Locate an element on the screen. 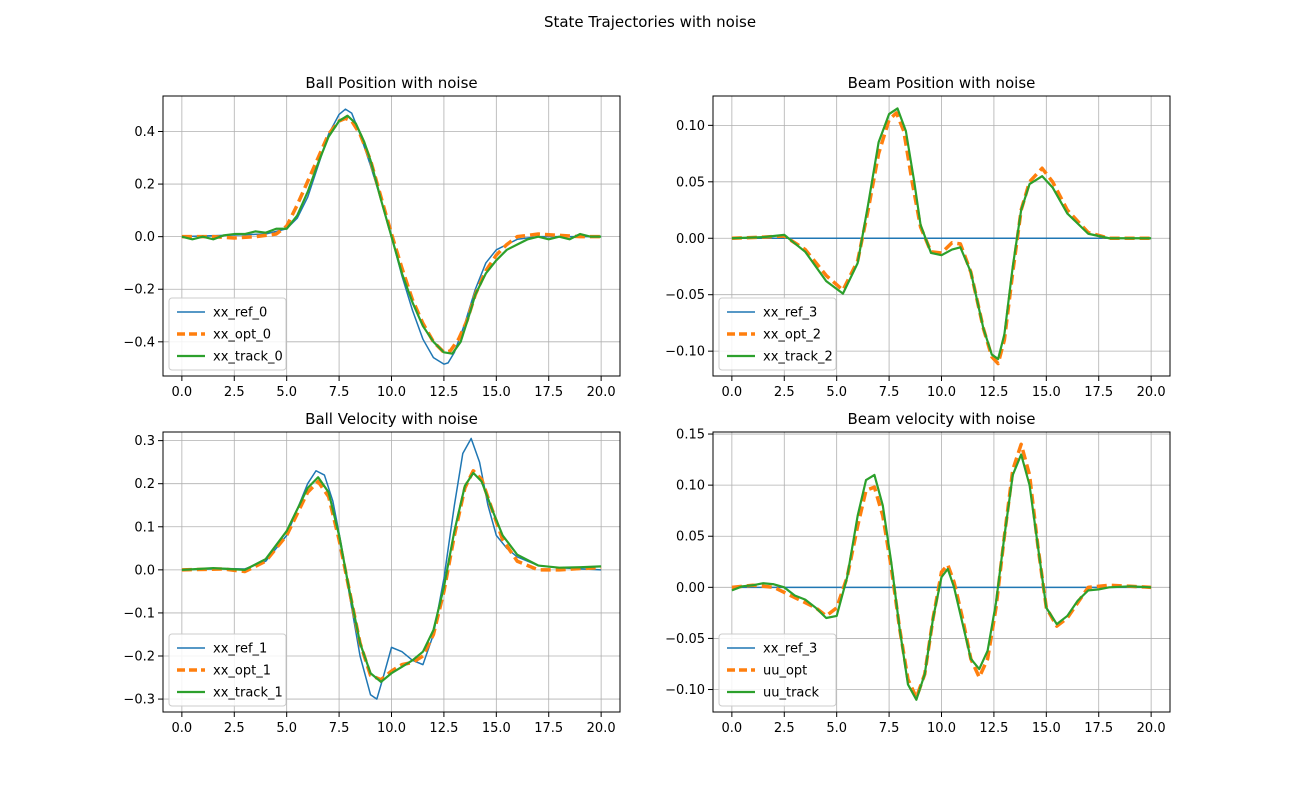 The image size is (1300, 805). beam-position-xtick-label: 5.0 is located at coordinates (836, 392).